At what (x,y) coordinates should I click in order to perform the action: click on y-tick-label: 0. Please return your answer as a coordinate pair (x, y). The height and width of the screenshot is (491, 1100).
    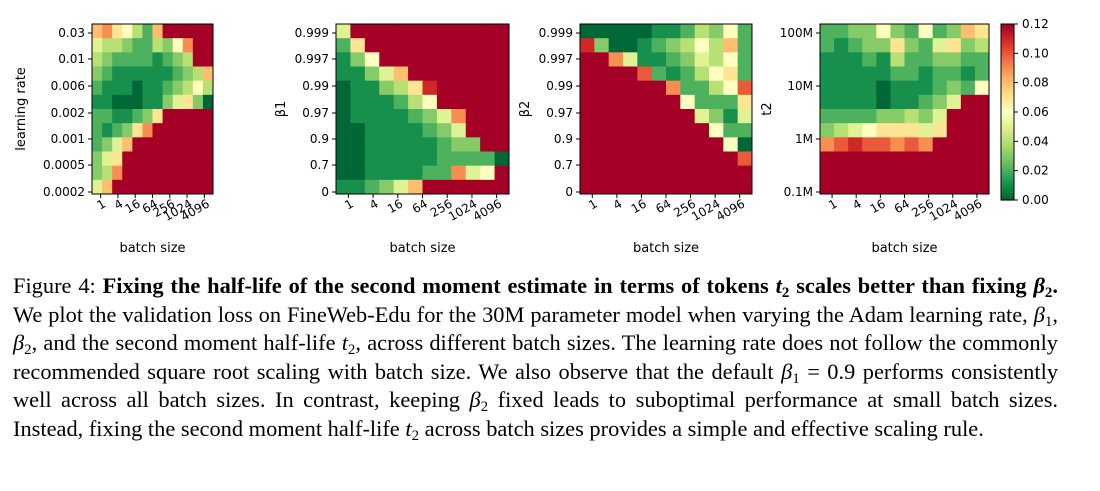
    Looking at the image, I should click on (569, 192).